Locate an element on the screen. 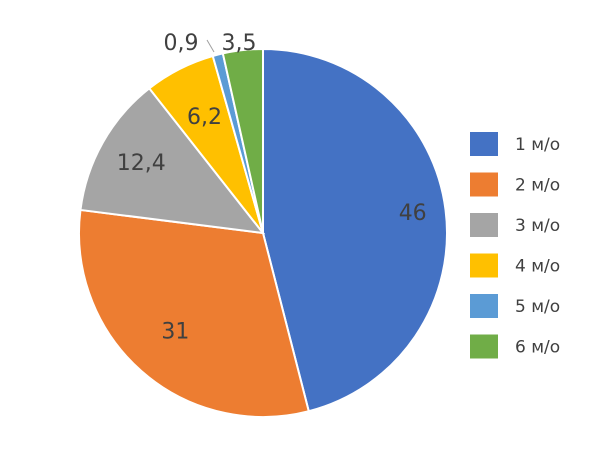 The width and height of the screenshot is (600, 456). legend-label-5: 5 м/о is located at coordinates (537, 307).